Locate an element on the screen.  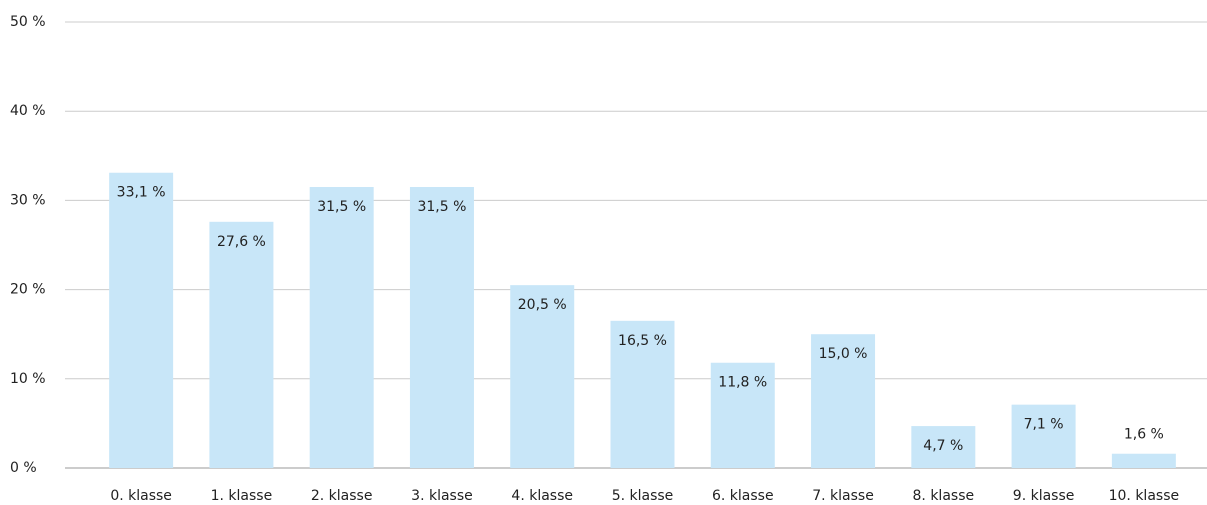
x-tick-label: 1. klasse is located at coordinates (242, 496).